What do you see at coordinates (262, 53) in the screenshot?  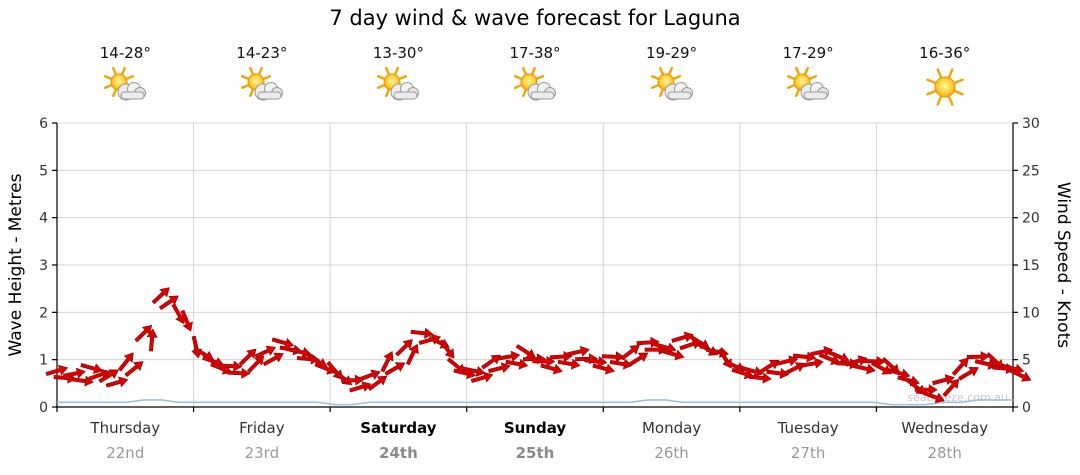 I see `day-temp: 14-23°` at bounding box center [262, 53].